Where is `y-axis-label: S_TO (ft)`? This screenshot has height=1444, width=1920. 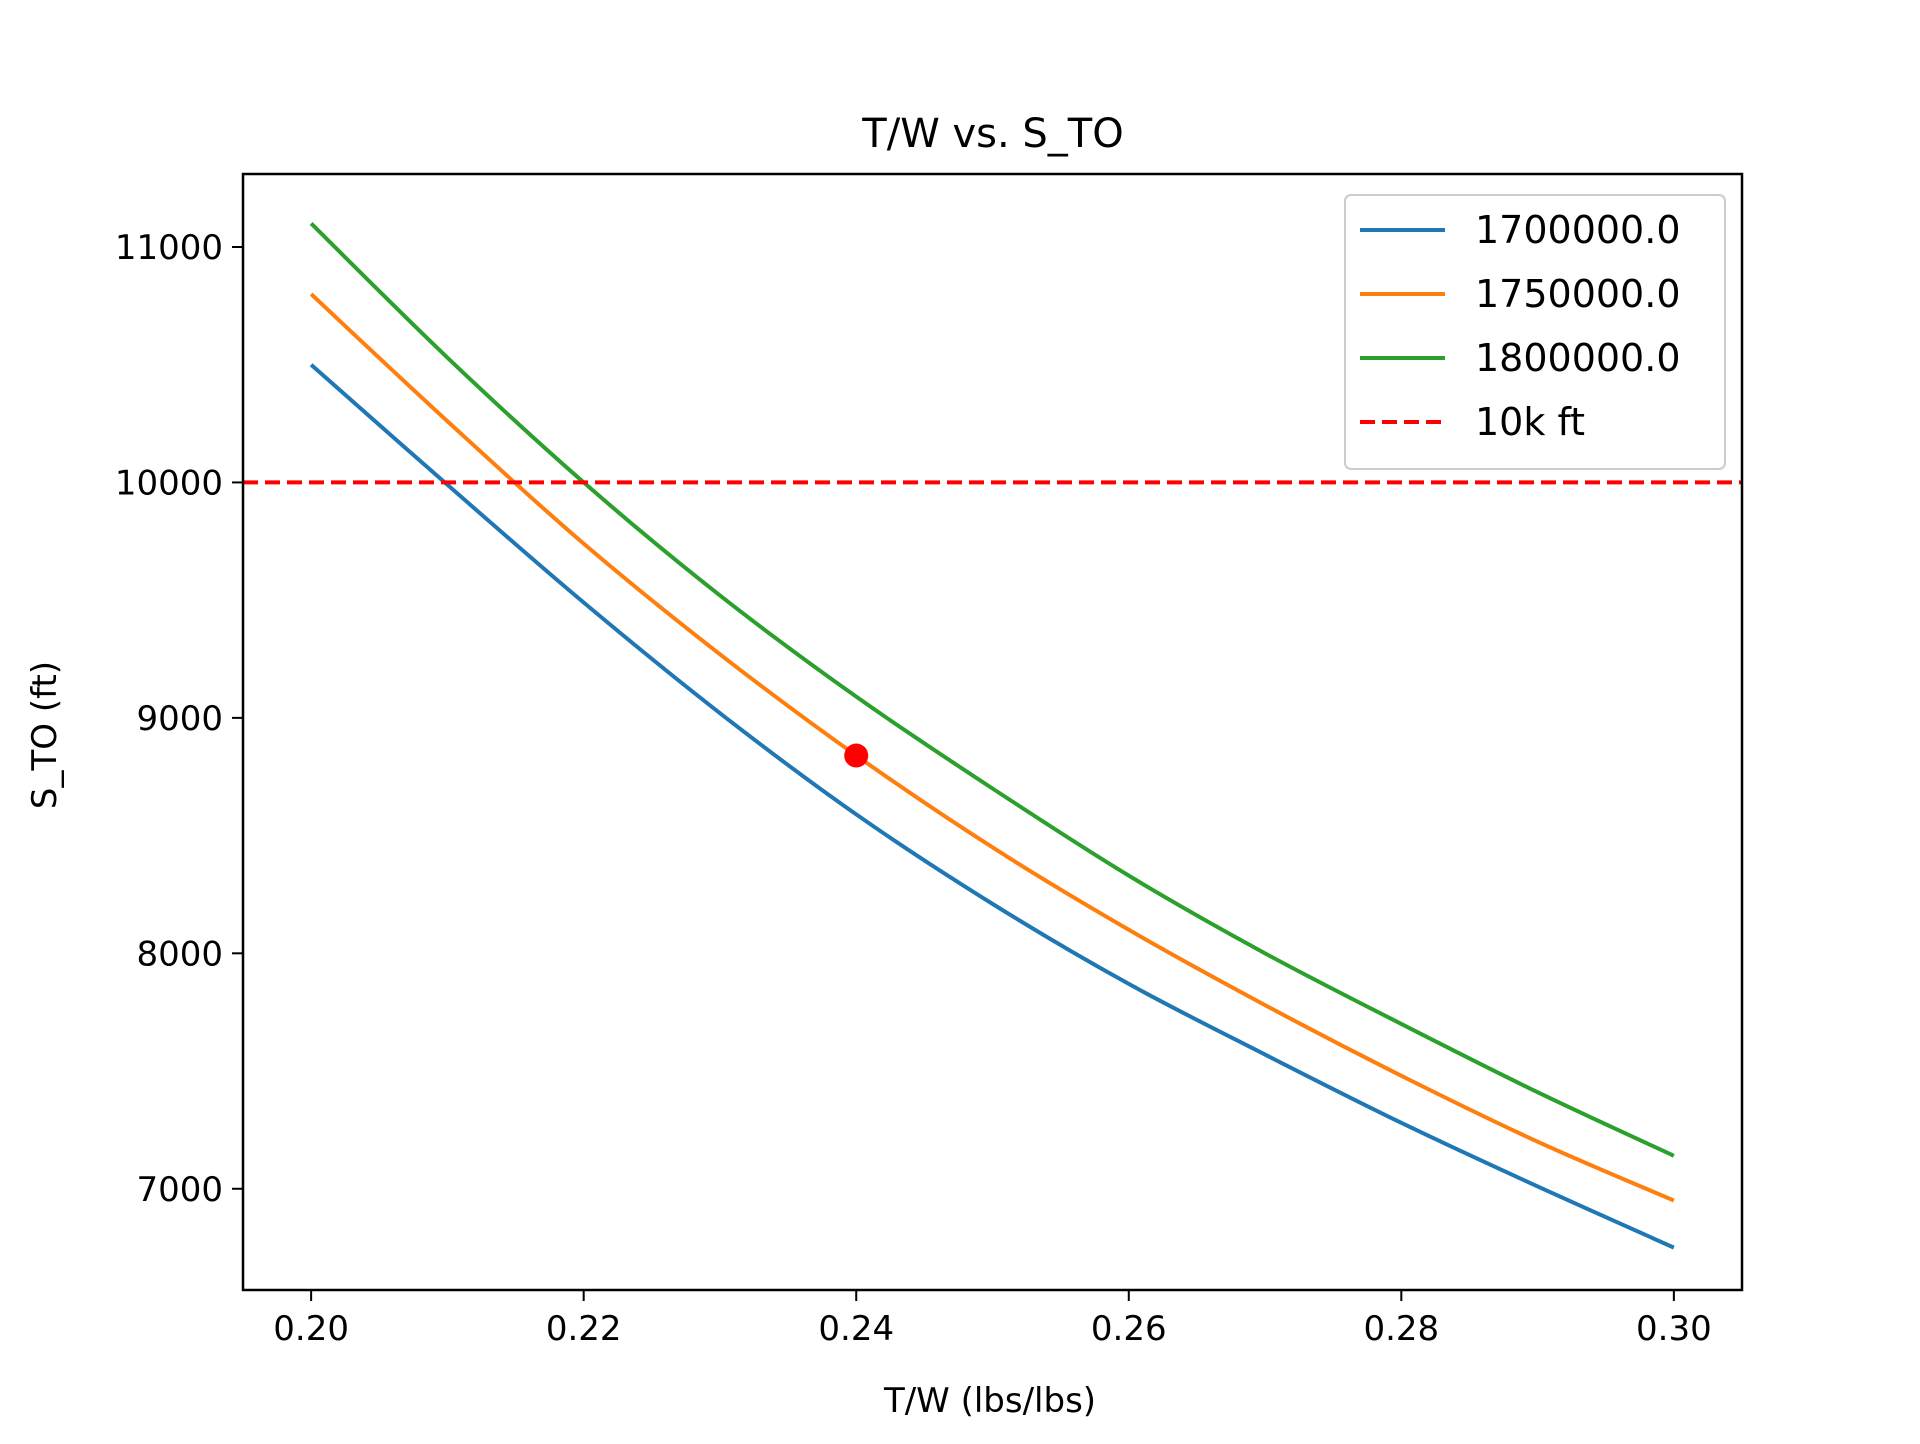
y-axis-label: S_TO (ft) is located at coordinates (45, 735).